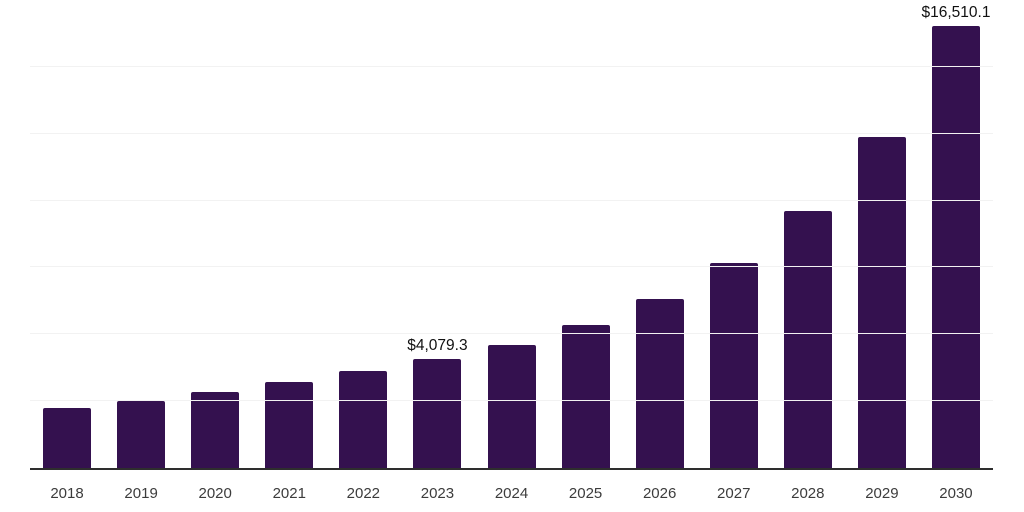  Describe the element at coordinates (956, 13) in the screenshot. I see `value-label-2030: $16,510.1` at that location.